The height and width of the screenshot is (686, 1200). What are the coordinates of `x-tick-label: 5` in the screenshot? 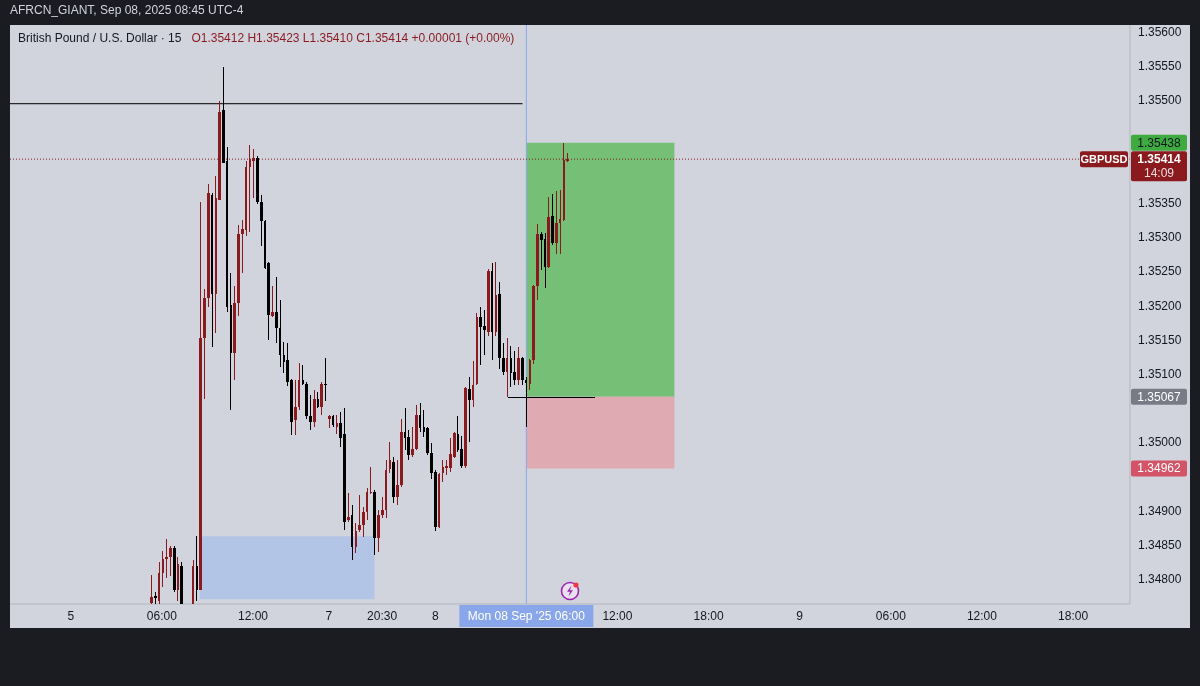 It's located at (71, 616).